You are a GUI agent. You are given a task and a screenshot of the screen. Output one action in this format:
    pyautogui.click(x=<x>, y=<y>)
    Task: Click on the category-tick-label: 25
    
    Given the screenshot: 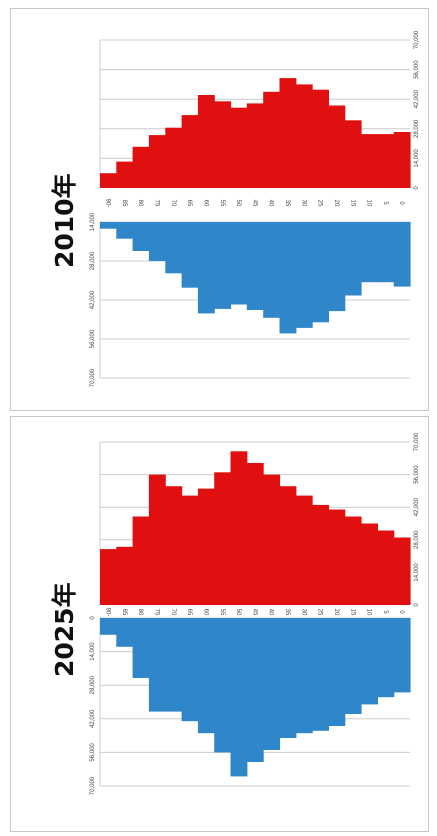 What is the action you would take?
    pyautogui.click(x=320, y=203)
    